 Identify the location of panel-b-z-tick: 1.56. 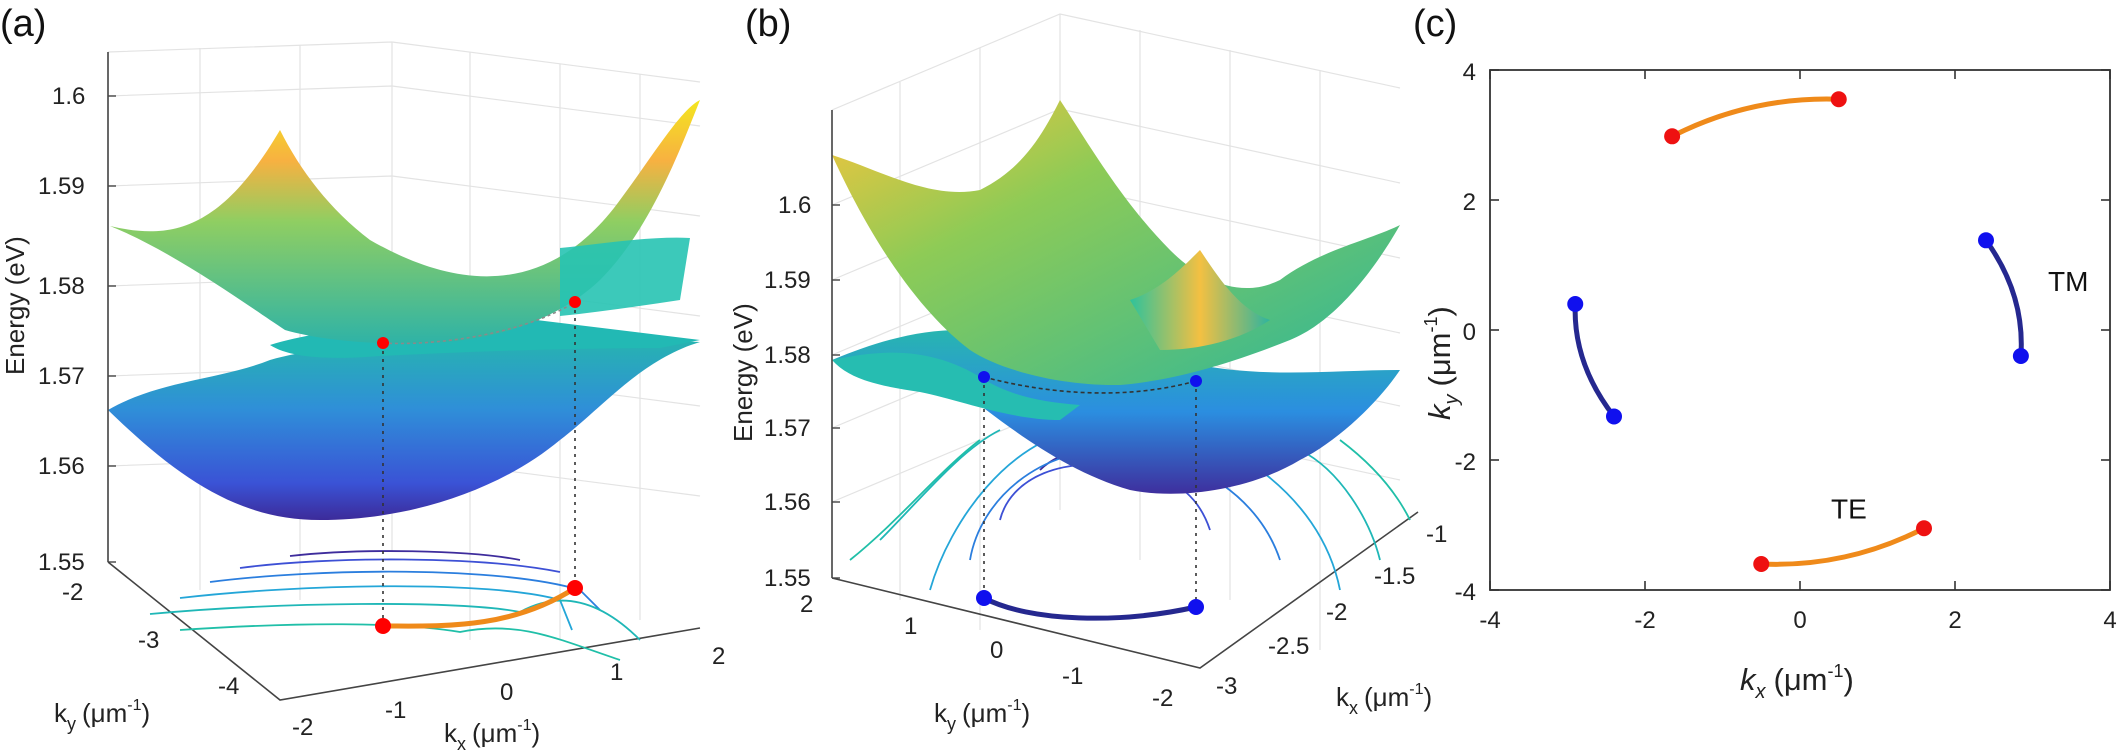
(787, 502).